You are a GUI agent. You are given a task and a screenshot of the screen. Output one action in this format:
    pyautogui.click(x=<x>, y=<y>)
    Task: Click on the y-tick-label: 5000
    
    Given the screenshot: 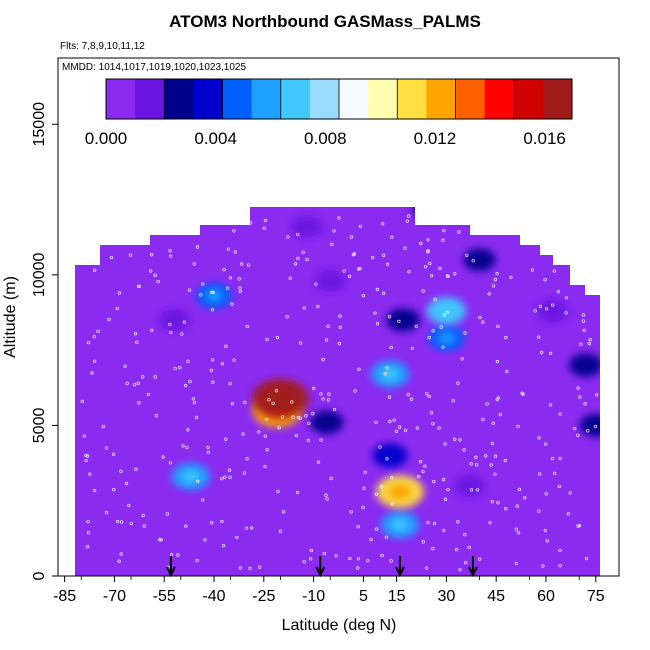 What is the action you would take?
    pyautogui.click(x=39, y=426)
    